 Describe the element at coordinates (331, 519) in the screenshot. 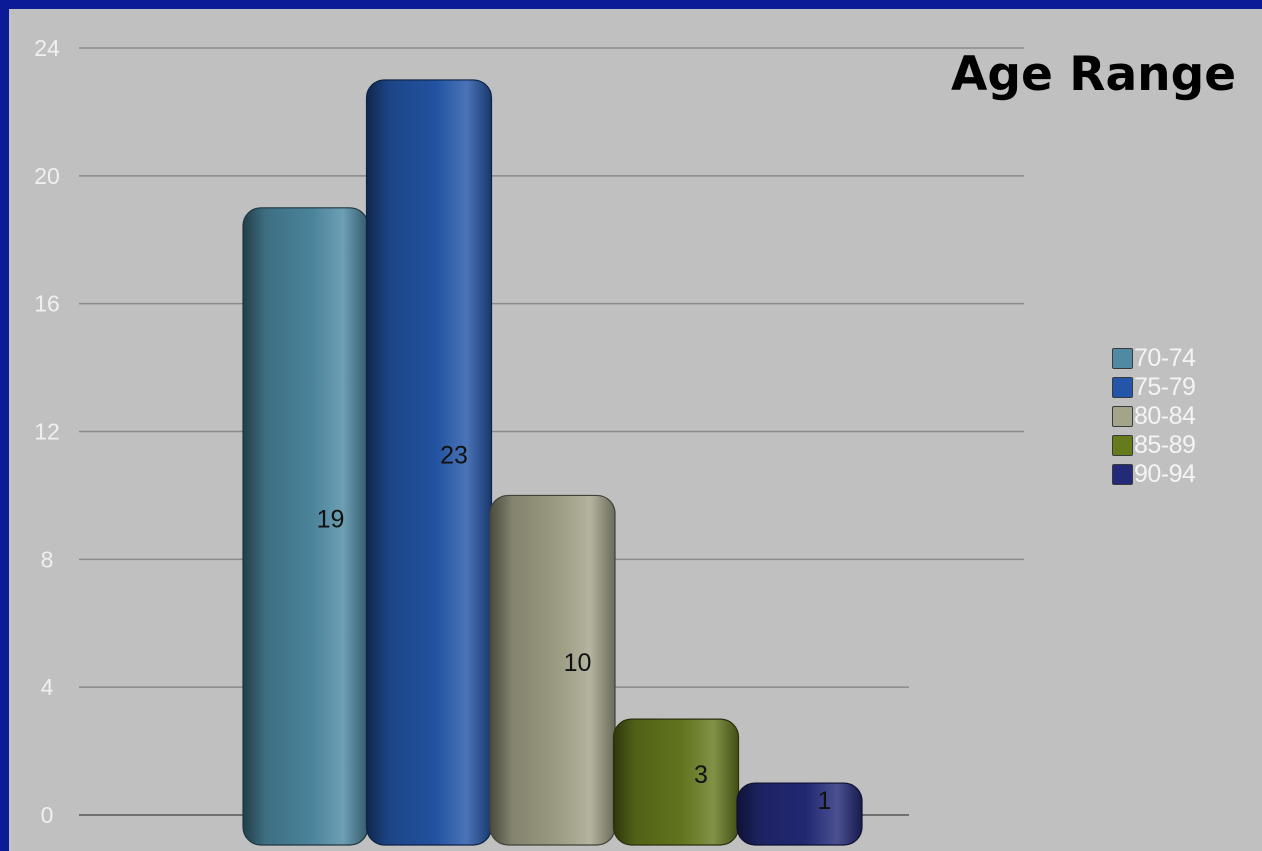

I see `data-label: 19` at that location.